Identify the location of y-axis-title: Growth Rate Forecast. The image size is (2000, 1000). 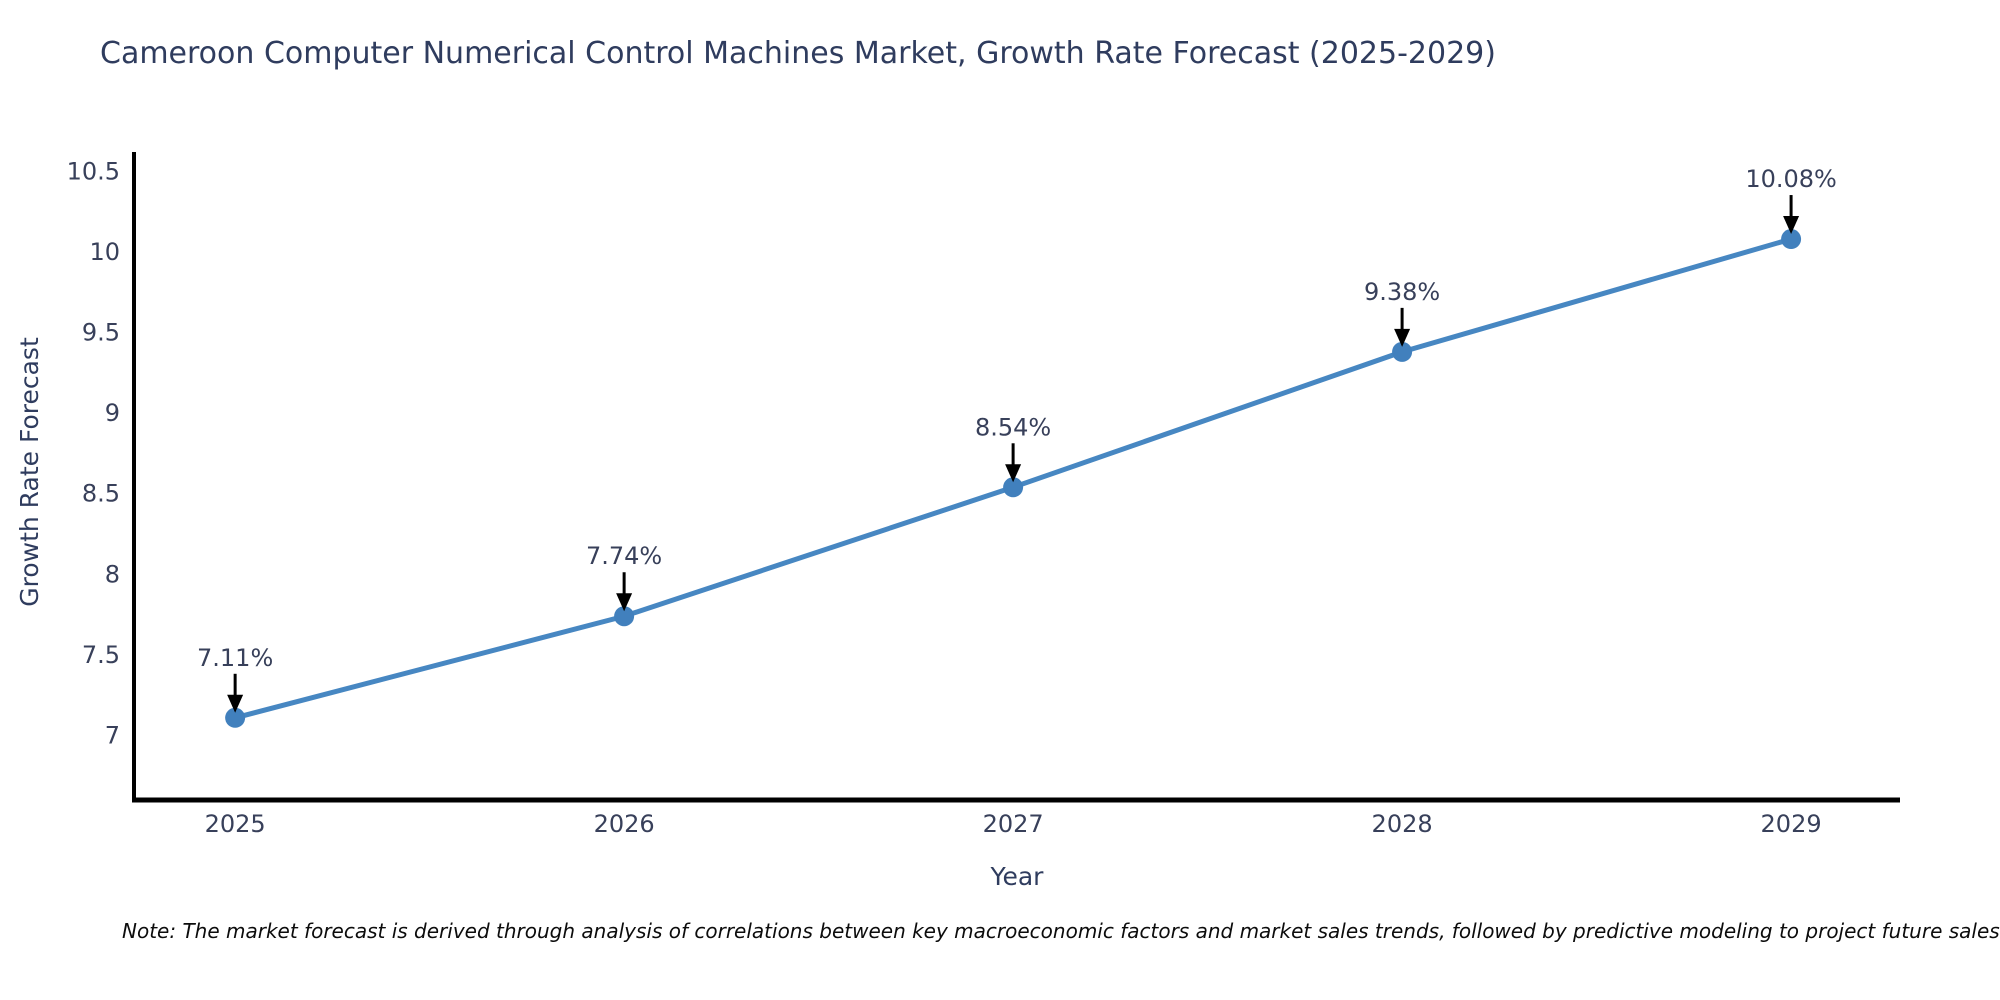
(29, 472).